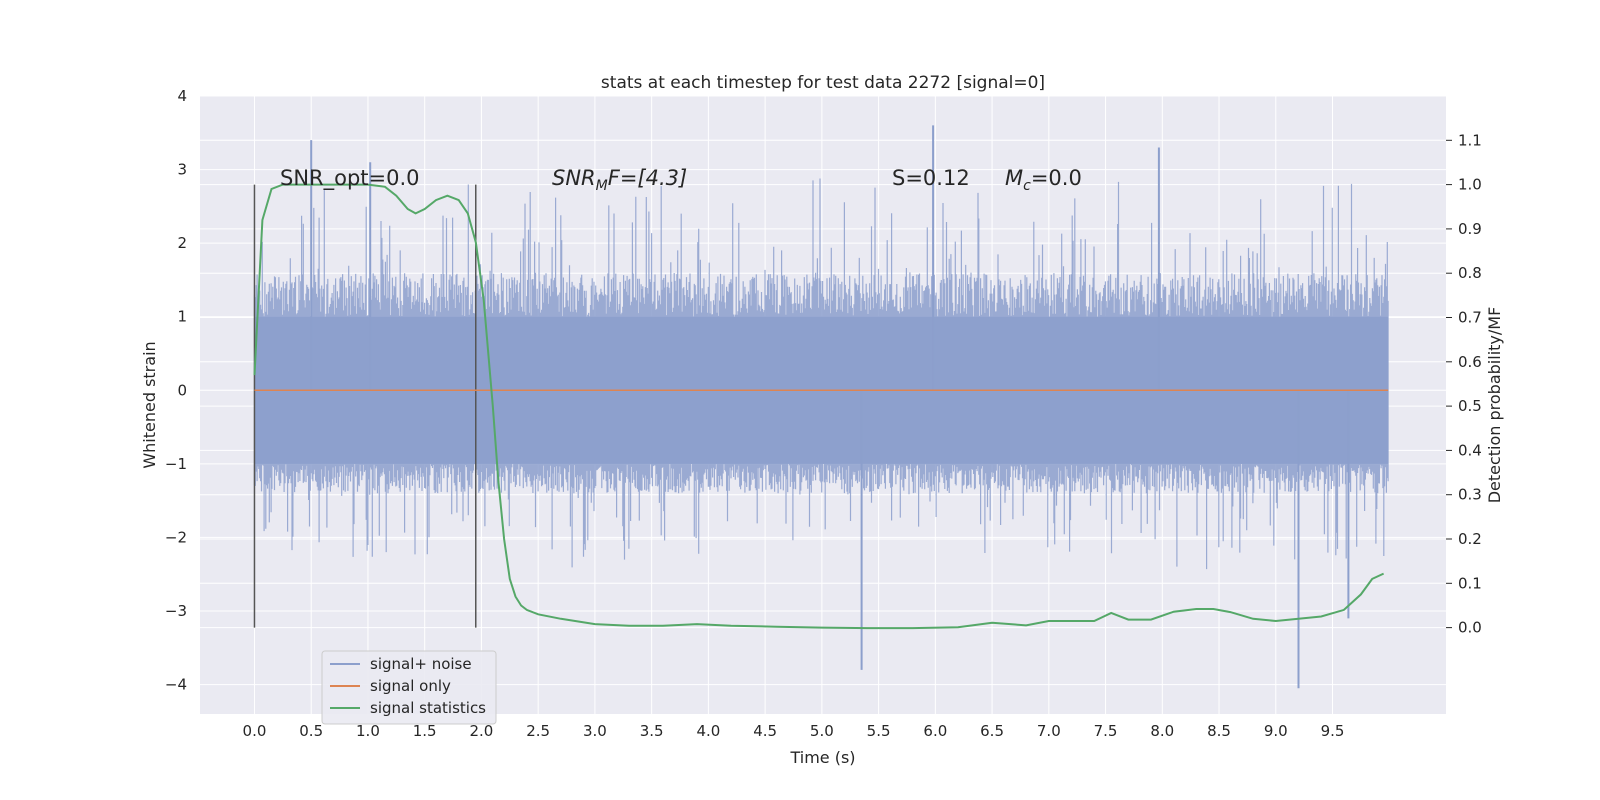 The image size is (1600, 800). I want to click on y2-tick-label: 0.5, so click(1470, 406).